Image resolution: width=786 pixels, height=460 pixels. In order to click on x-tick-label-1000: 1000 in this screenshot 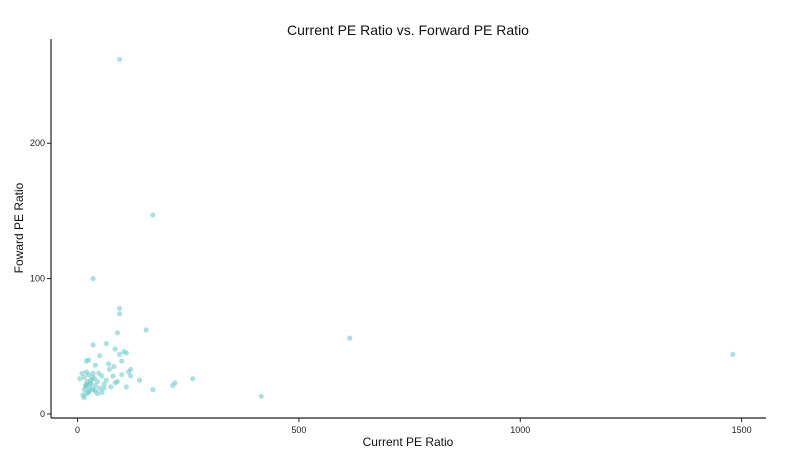, I will do `click(520, 430)`.